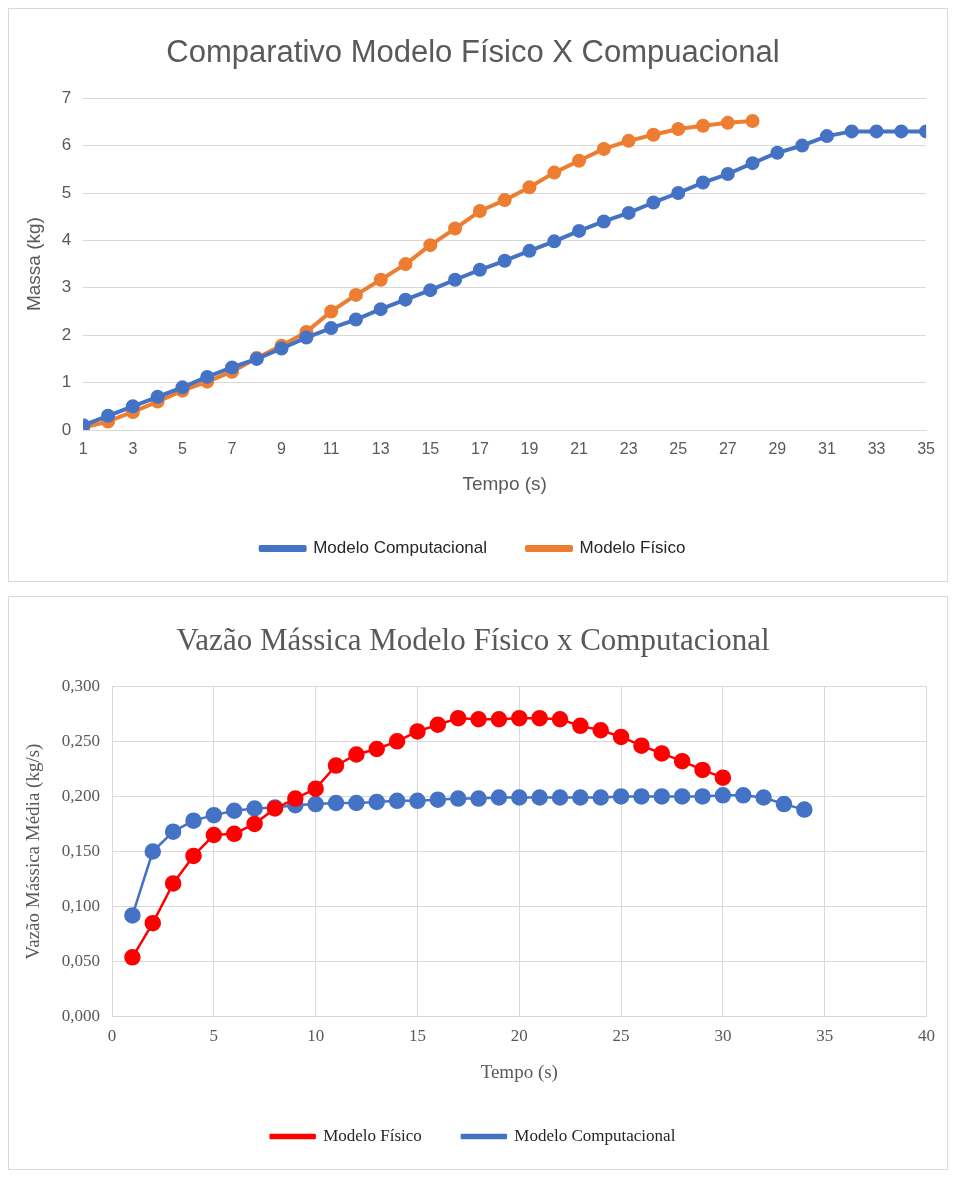 The image size is (958, 1180). What do you see at coordinates (66, 192) in the screenshot?
I see `y-tick-label: 5` at bounding box center [66, 192].